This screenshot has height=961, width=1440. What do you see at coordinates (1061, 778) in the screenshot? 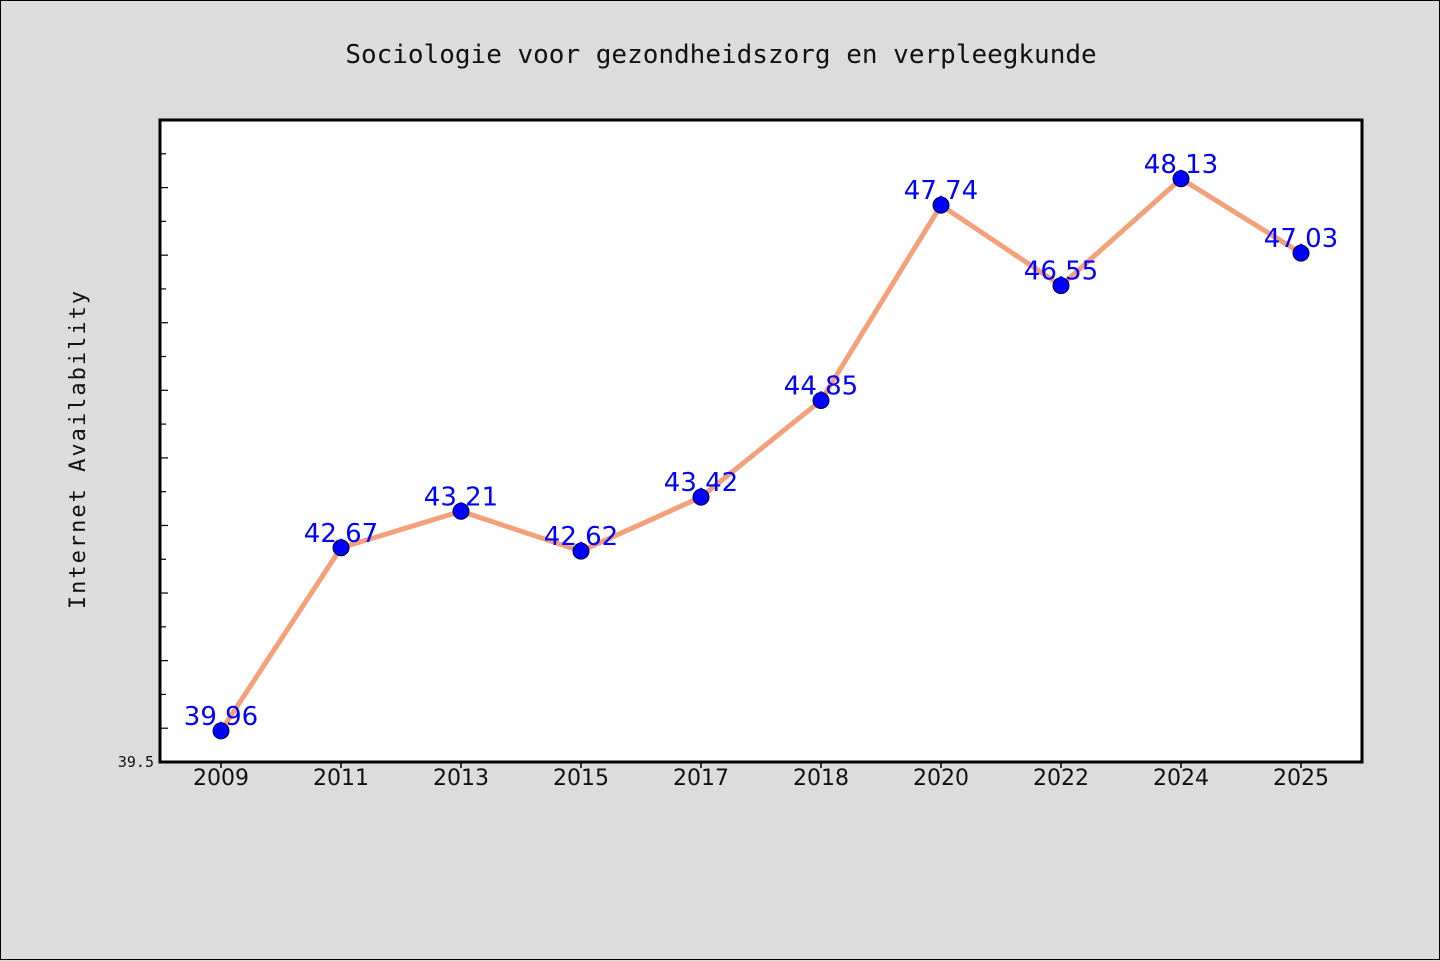
I see `x-tick-label: 2022` at bounding box center [1061, 778].